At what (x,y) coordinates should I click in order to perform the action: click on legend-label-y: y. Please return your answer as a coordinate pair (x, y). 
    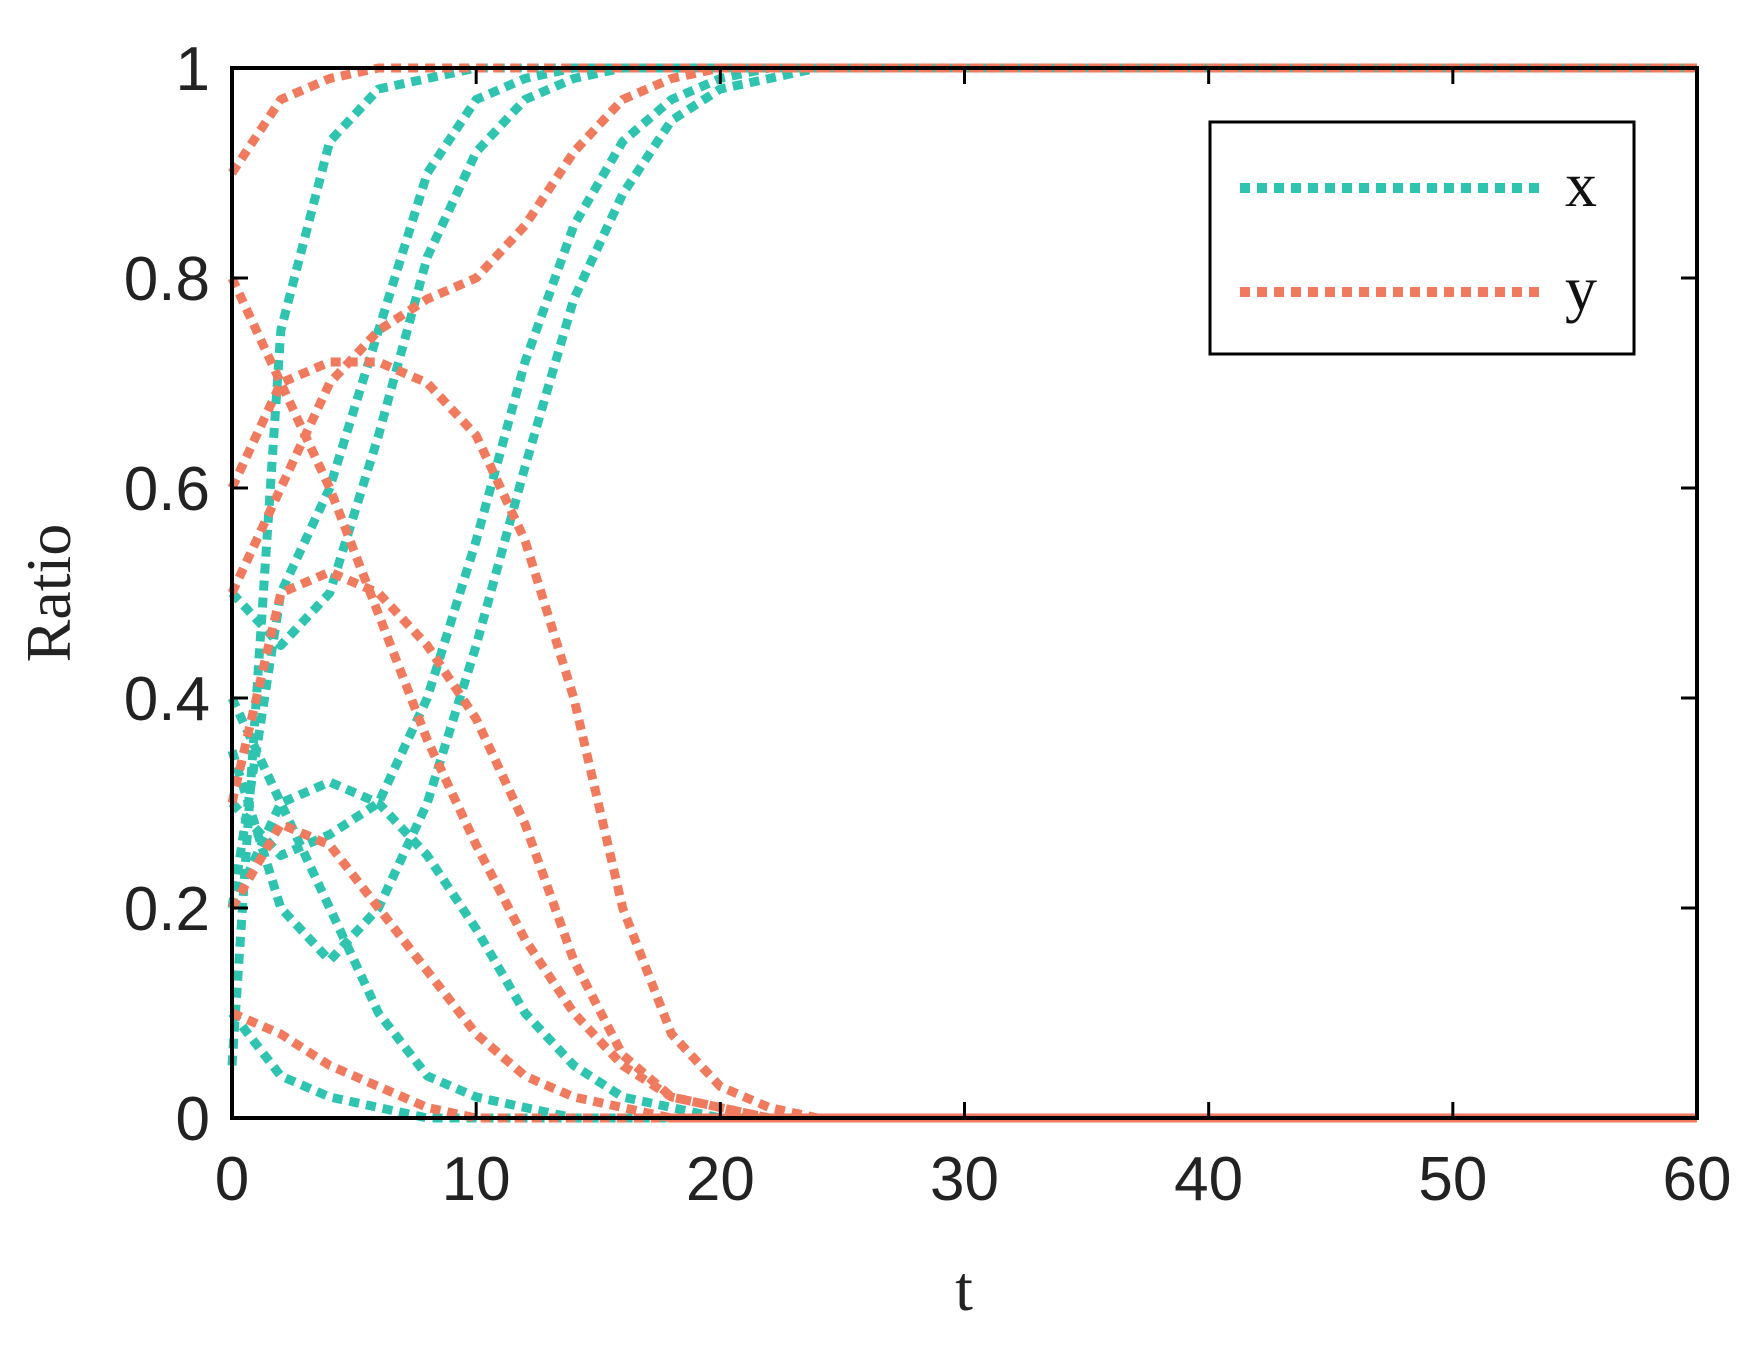
    Looking at the image, I should click on (1581, 288).